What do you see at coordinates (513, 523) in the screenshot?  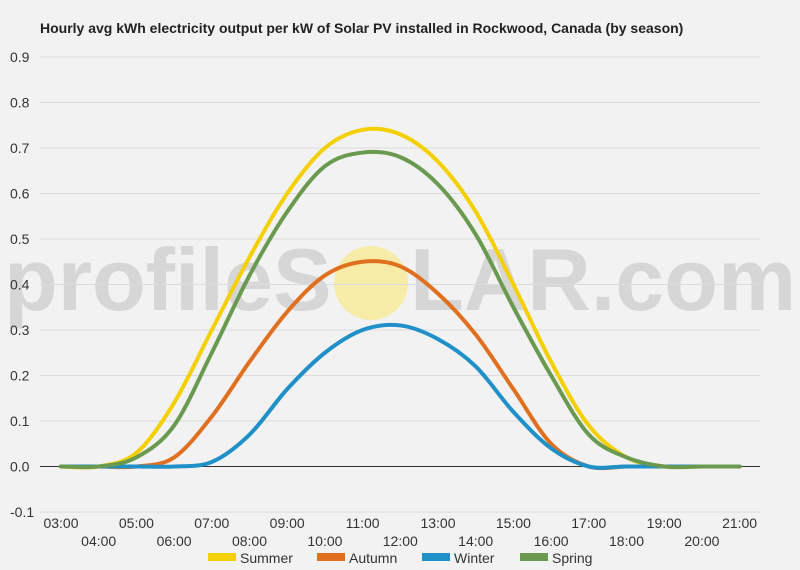 I see `x-tick-label: 15:00` at bounding box center [513, 523].